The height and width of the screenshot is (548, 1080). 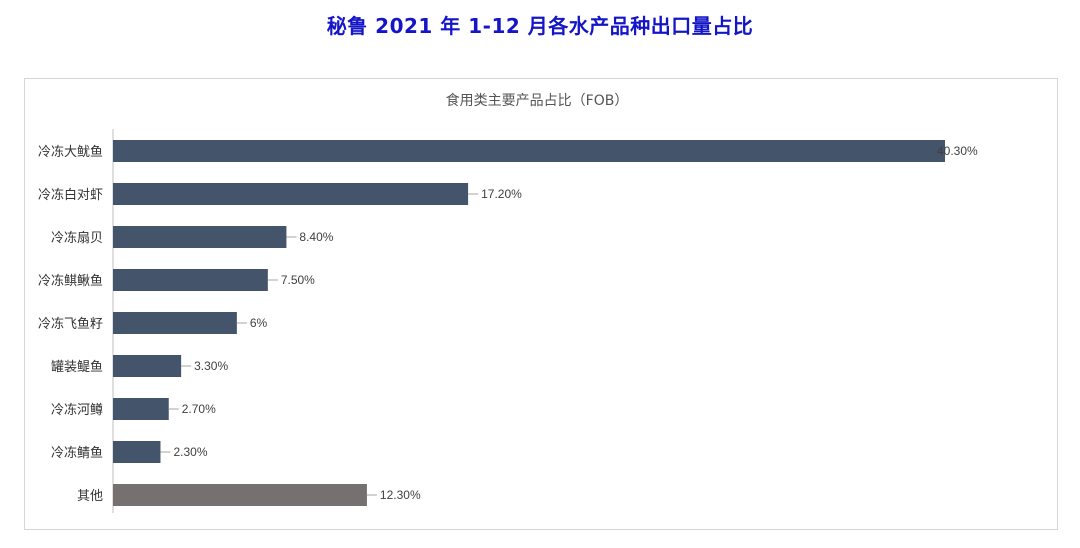 I want to click on data-label: 12.30%, so click(x=400, y=495).